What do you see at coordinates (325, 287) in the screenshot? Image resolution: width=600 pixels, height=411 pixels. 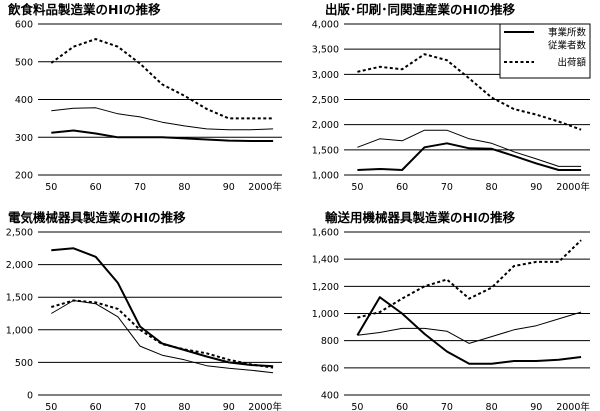 I see `y-tick-label: 1,200` at bounding box center [325, 287].